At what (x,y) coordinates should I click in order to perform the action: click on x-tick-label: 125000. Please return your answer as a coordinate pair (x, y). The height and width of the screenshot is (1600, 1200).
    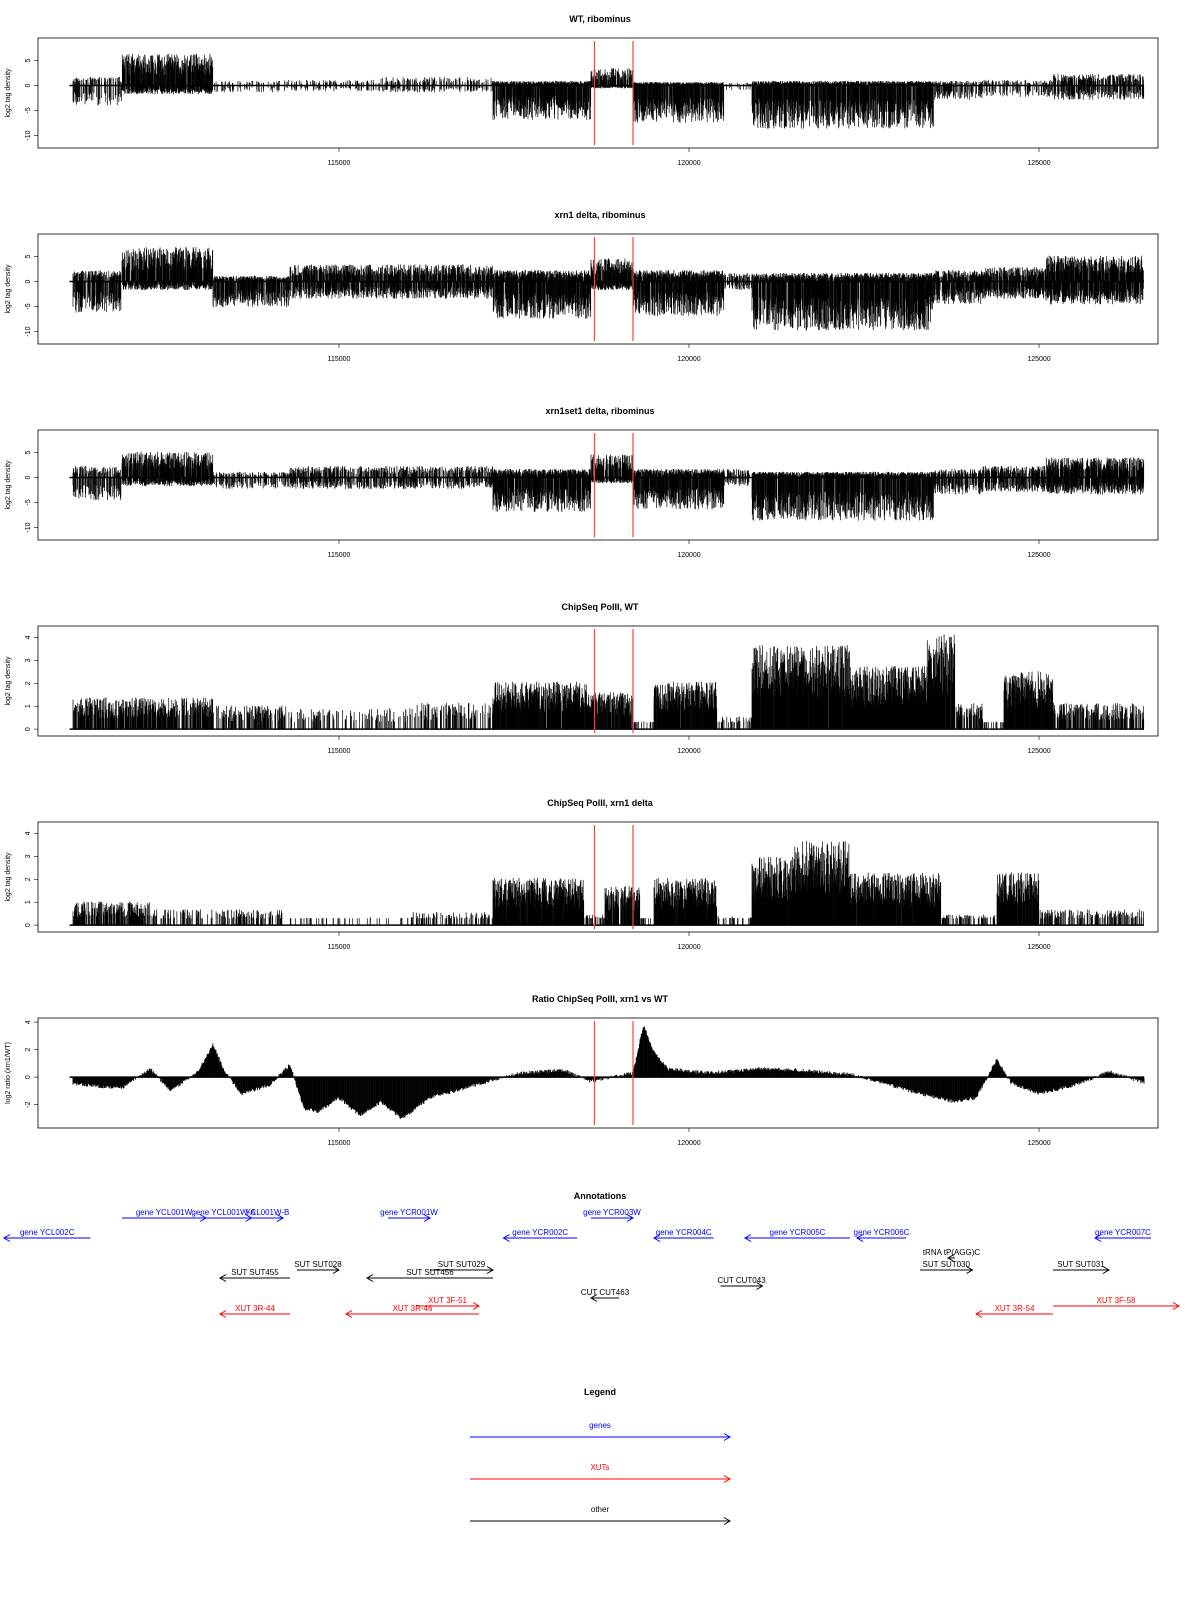
    Looking at the image, I should click on (1038, 163).